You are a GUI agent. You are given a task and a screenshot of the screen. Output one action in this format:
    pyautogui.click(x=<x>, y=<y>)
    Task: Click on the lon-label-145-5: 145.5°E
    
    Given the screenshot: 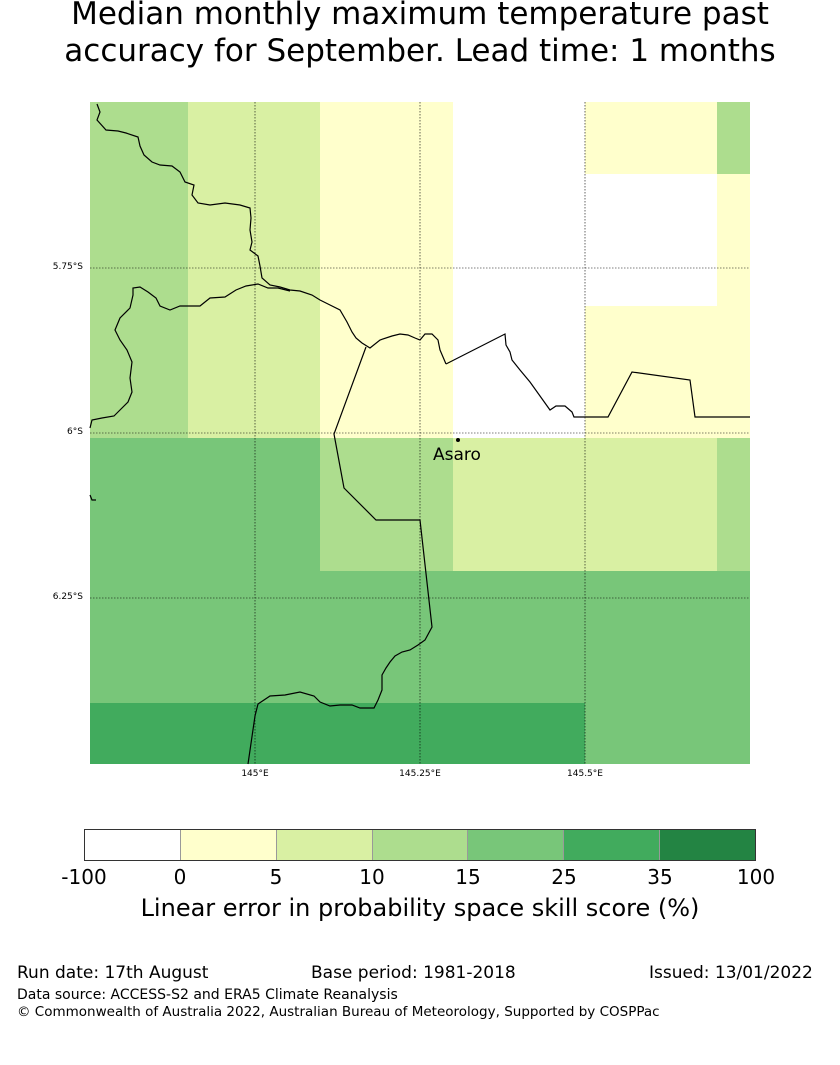 What is the action you would take?
    pyautogui.click(x=585, y=774)
    